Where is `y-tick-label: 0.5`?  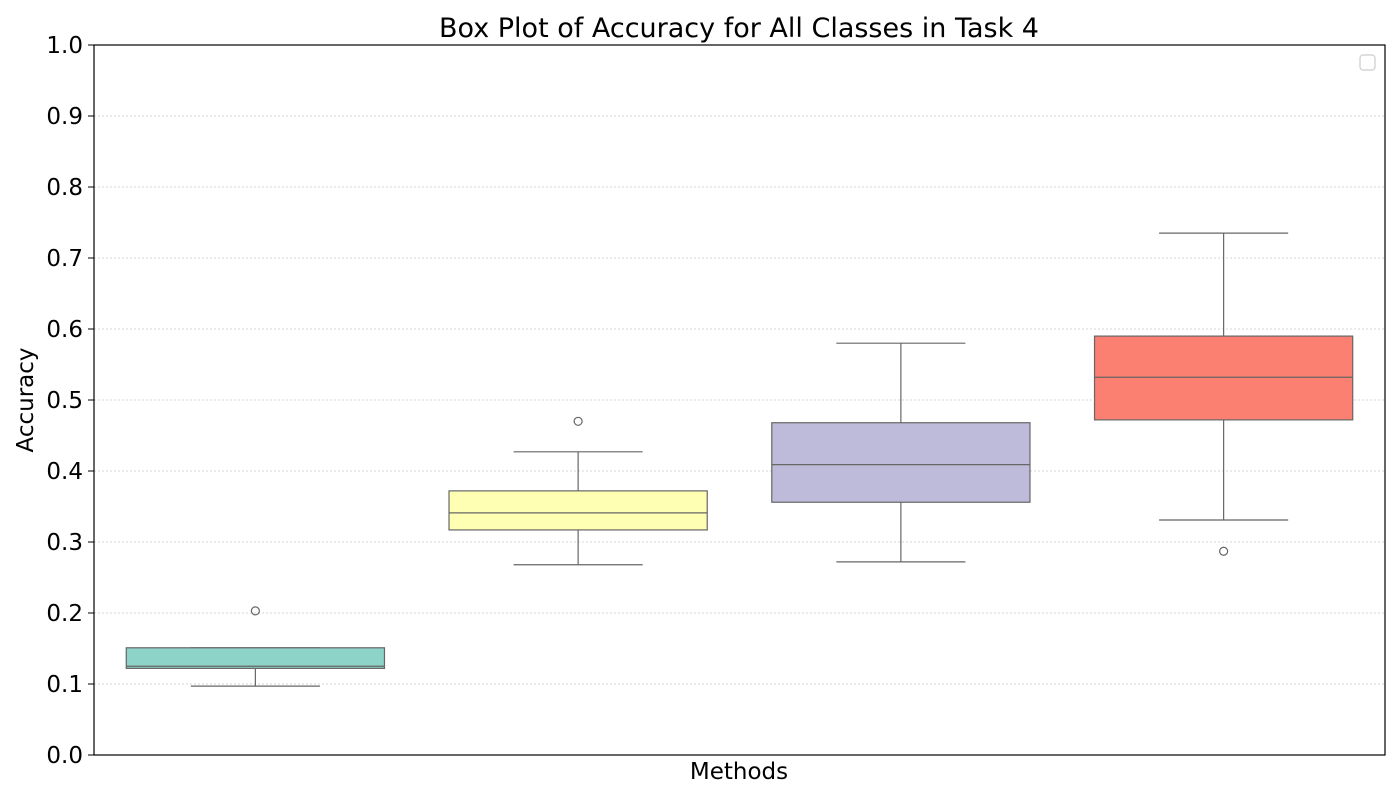 y-tick-label: 0.5 is located at coordinates (64, 401).